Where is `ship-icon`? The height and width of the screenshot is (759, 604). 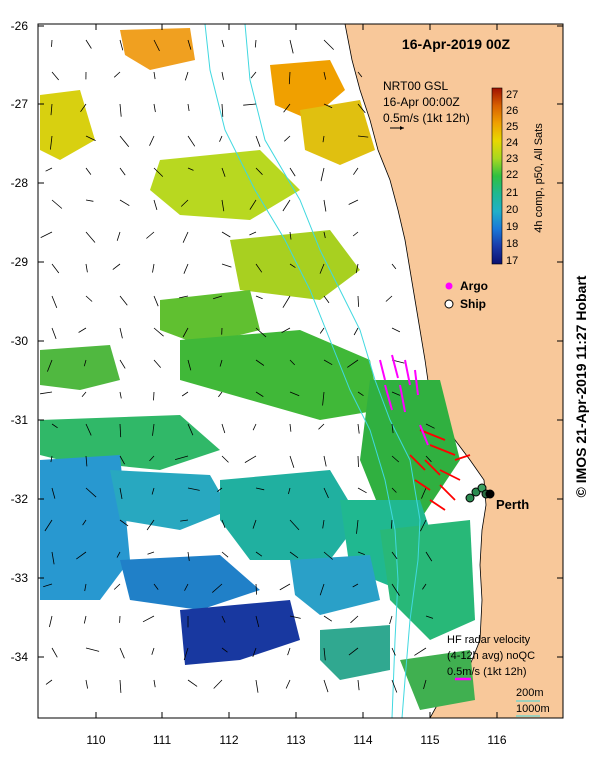 ship-icon is located at coordinates (449, 304).